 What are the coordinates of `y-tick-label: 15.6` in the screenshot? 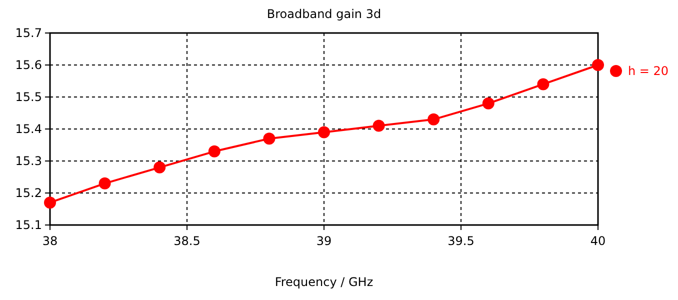 It's located at (28, 65).